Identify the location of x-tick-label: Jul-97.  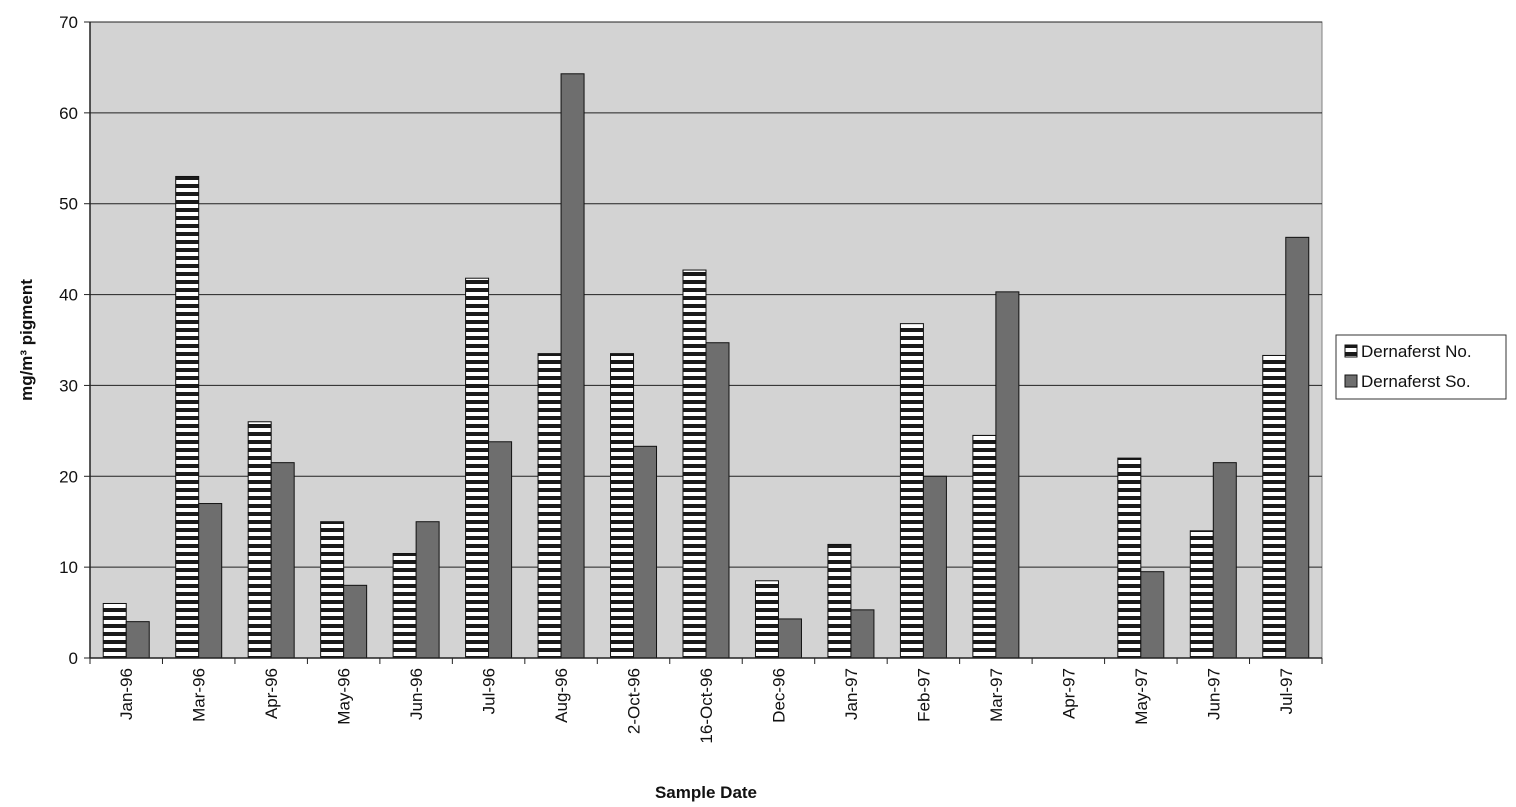
(1286, 691).